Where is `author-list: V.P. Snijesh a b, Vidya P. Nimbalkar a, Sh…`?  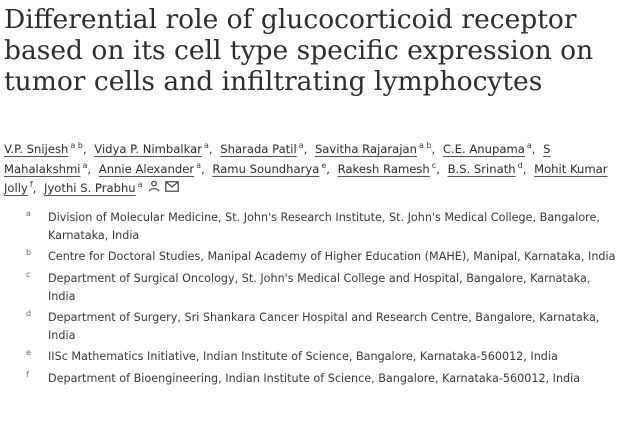 author-list: V.P. Snijesh a b, Vidya P. Nimbalkar a, Sh… is located at coordinates (310, 169).